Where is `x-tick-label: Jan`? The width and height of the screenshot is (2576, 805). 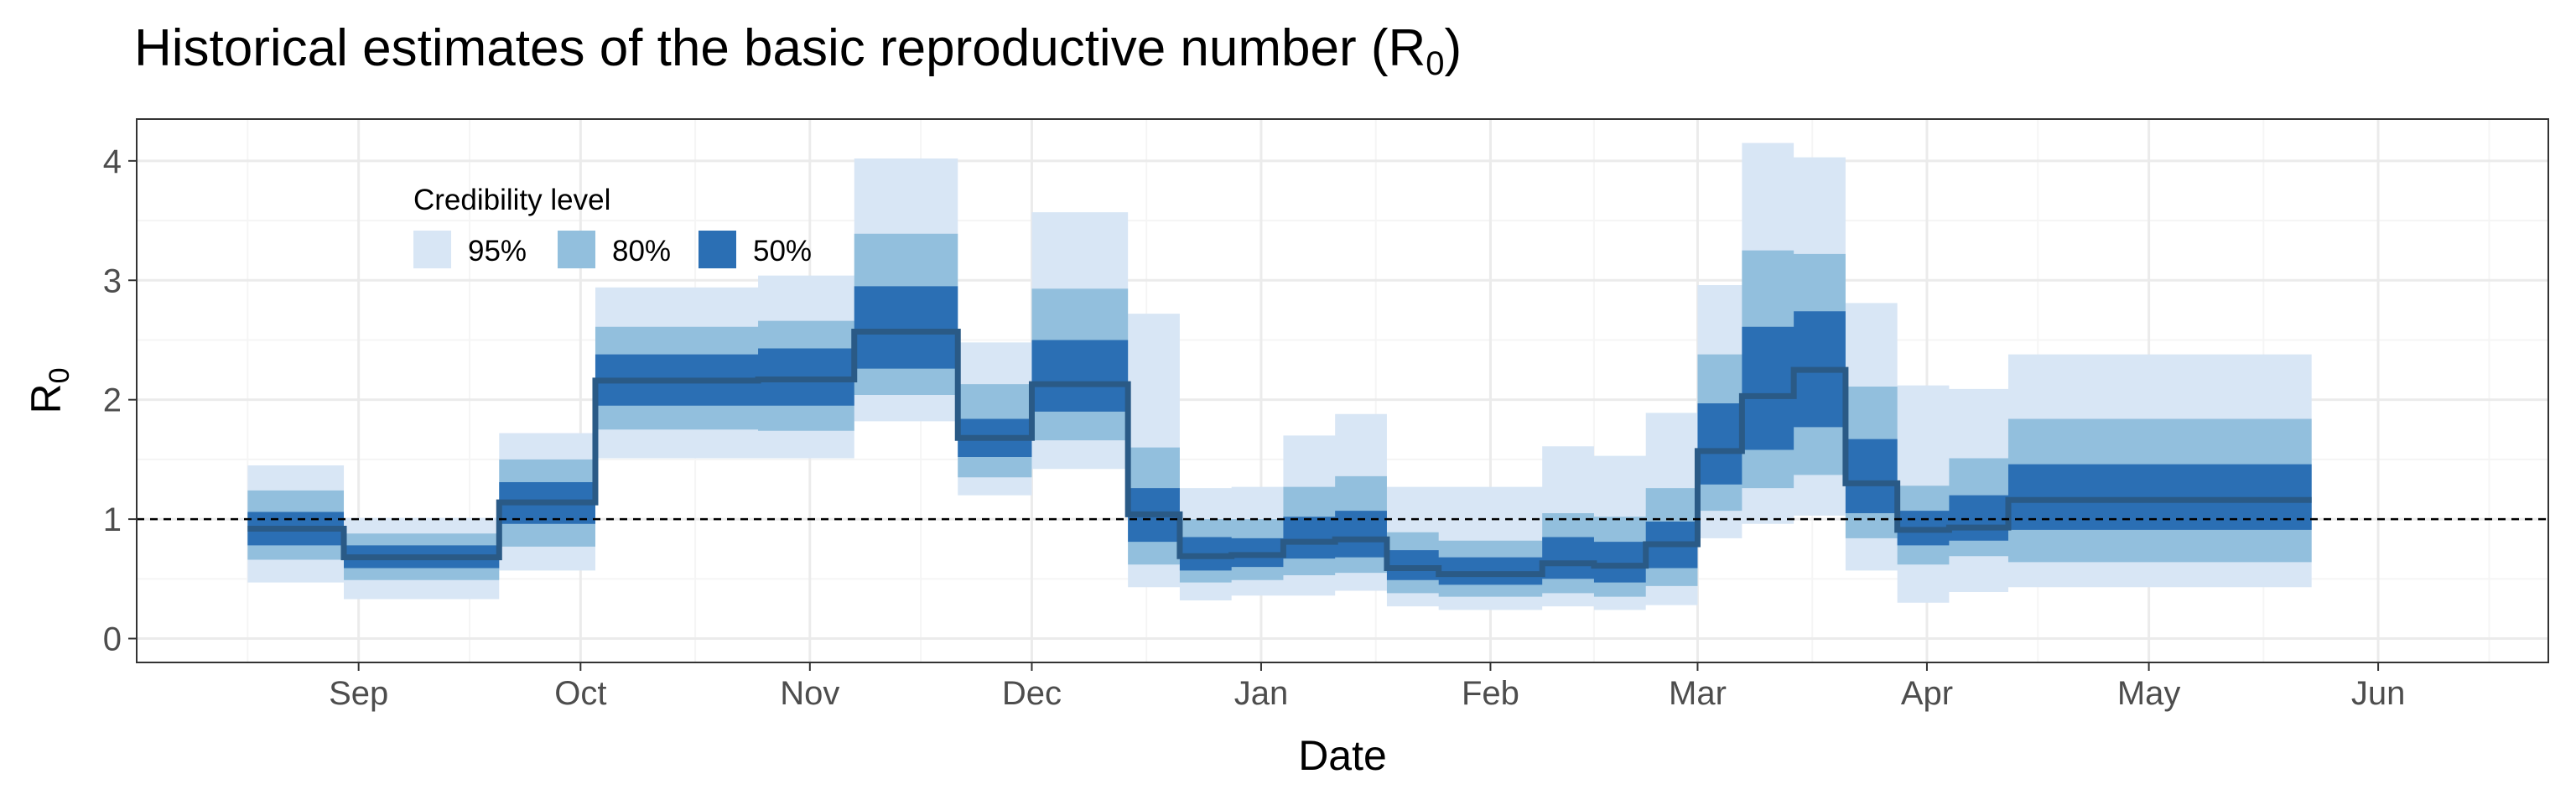
x-tick-label: Jan is located at coordinates (1261, 693).